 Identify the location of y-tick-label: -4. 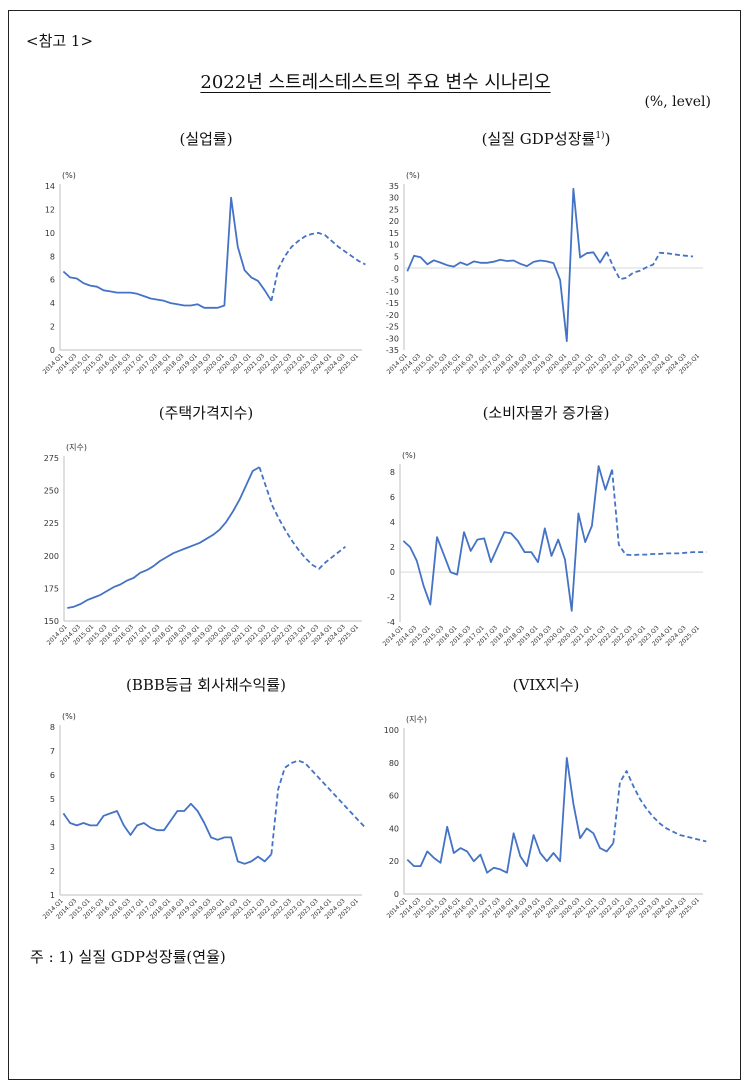
(391, 622).